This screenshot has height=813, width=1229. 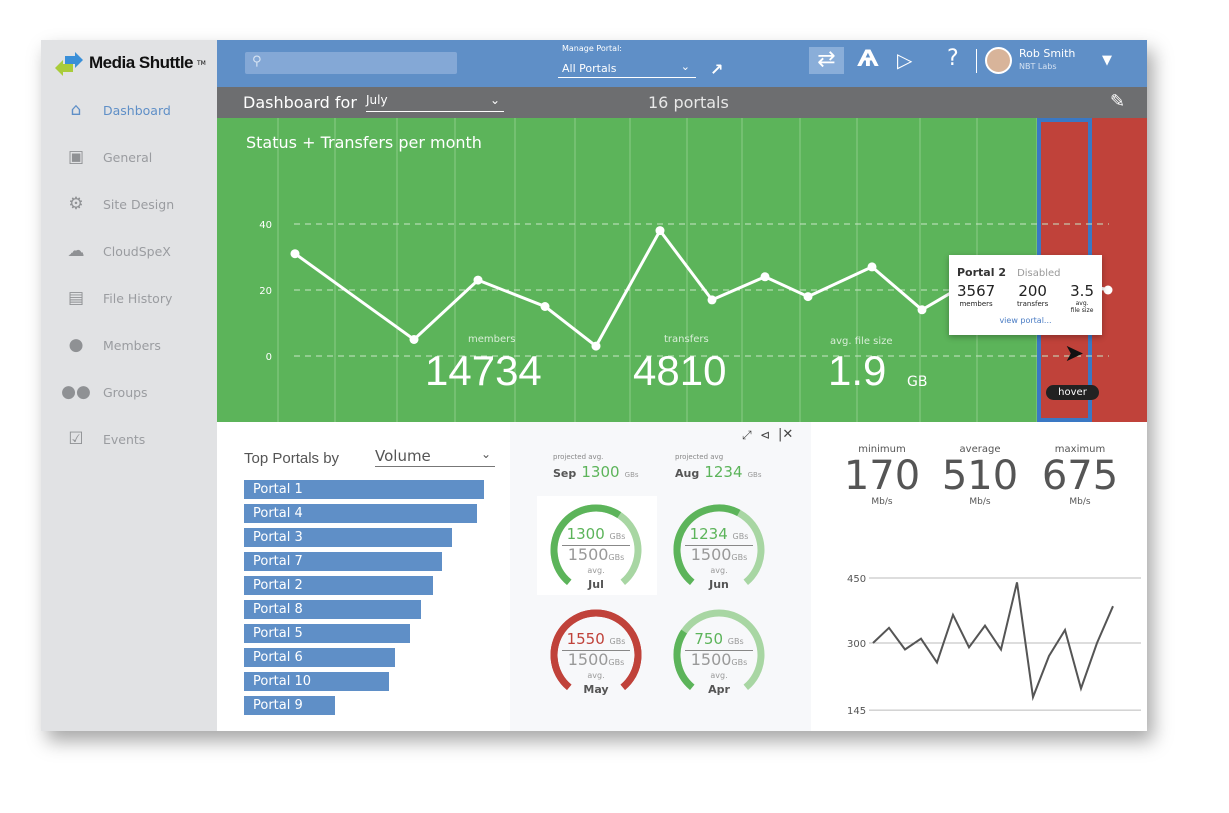 I want to click on expand-icon: ⤢, so click(x=747, y=435).